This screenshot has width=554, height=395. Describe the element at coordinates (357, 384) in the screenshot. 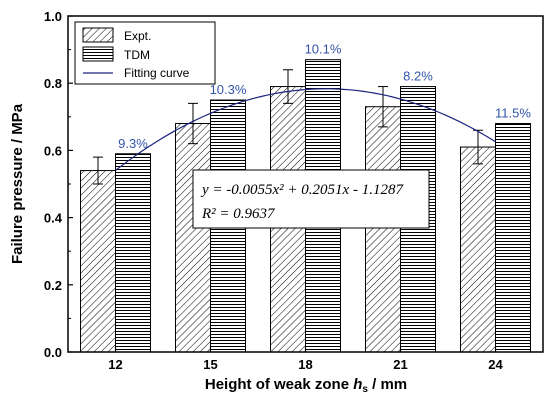

I see `x-axis-title-var: h` at that location.